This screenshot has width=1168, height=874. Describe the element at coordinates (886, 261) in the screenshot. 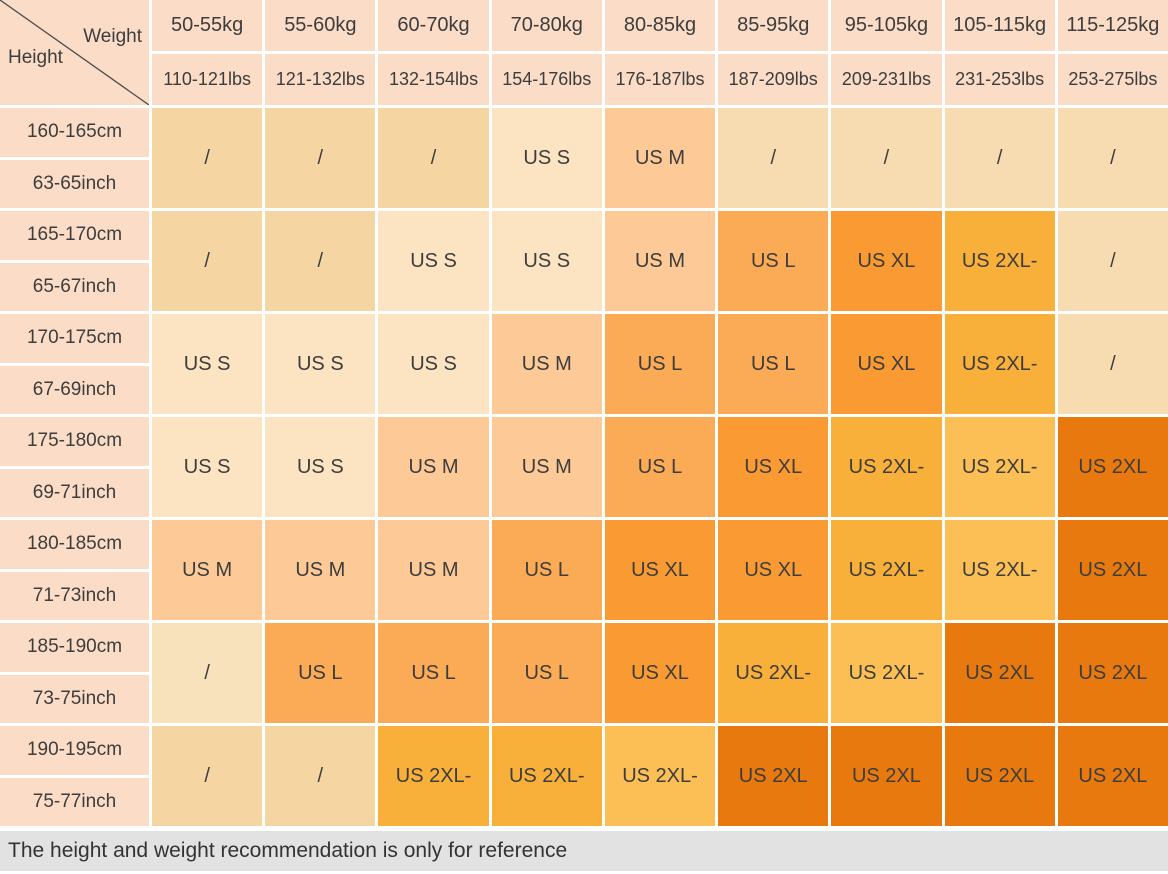

I see `size-cell-r1-c6: US XL` at that location.